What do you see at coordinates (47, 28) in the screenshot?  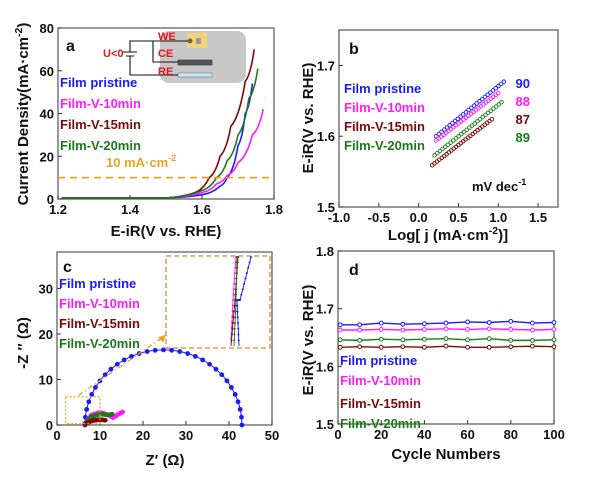 I see `panel-a-ytick-label: 80` at bounding box center [47, 28].